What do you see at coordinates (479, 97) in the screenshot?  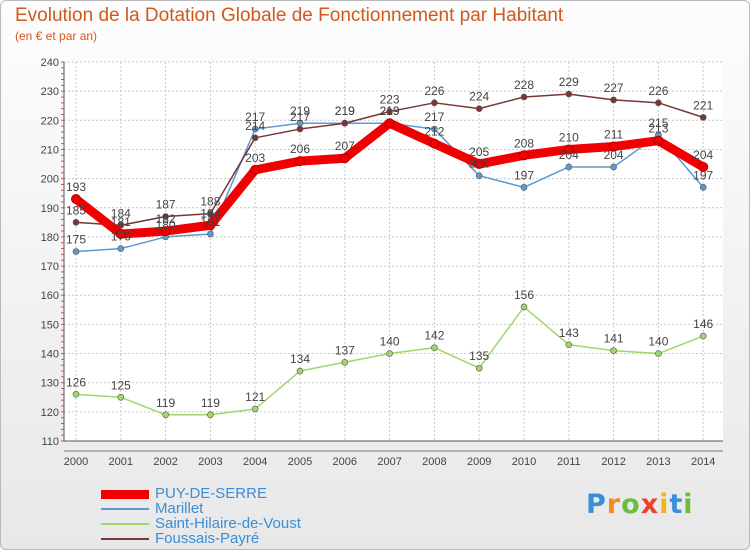 I see `data-label: 224` at bounding box center [479, 97].